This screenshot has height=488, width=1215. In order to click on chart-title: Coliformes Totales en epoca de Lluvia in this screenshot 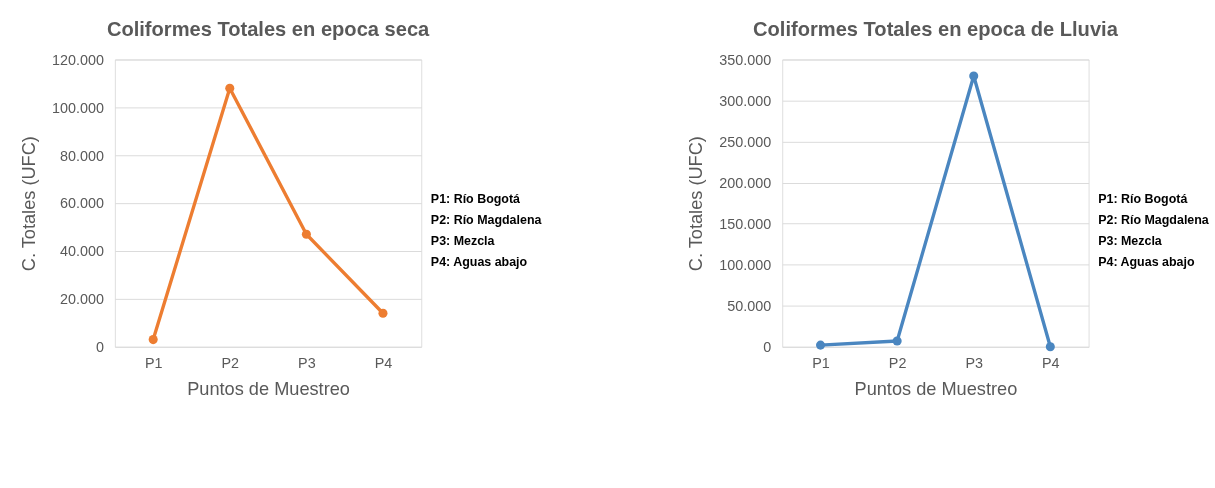, I will do `click(936, 28)`.